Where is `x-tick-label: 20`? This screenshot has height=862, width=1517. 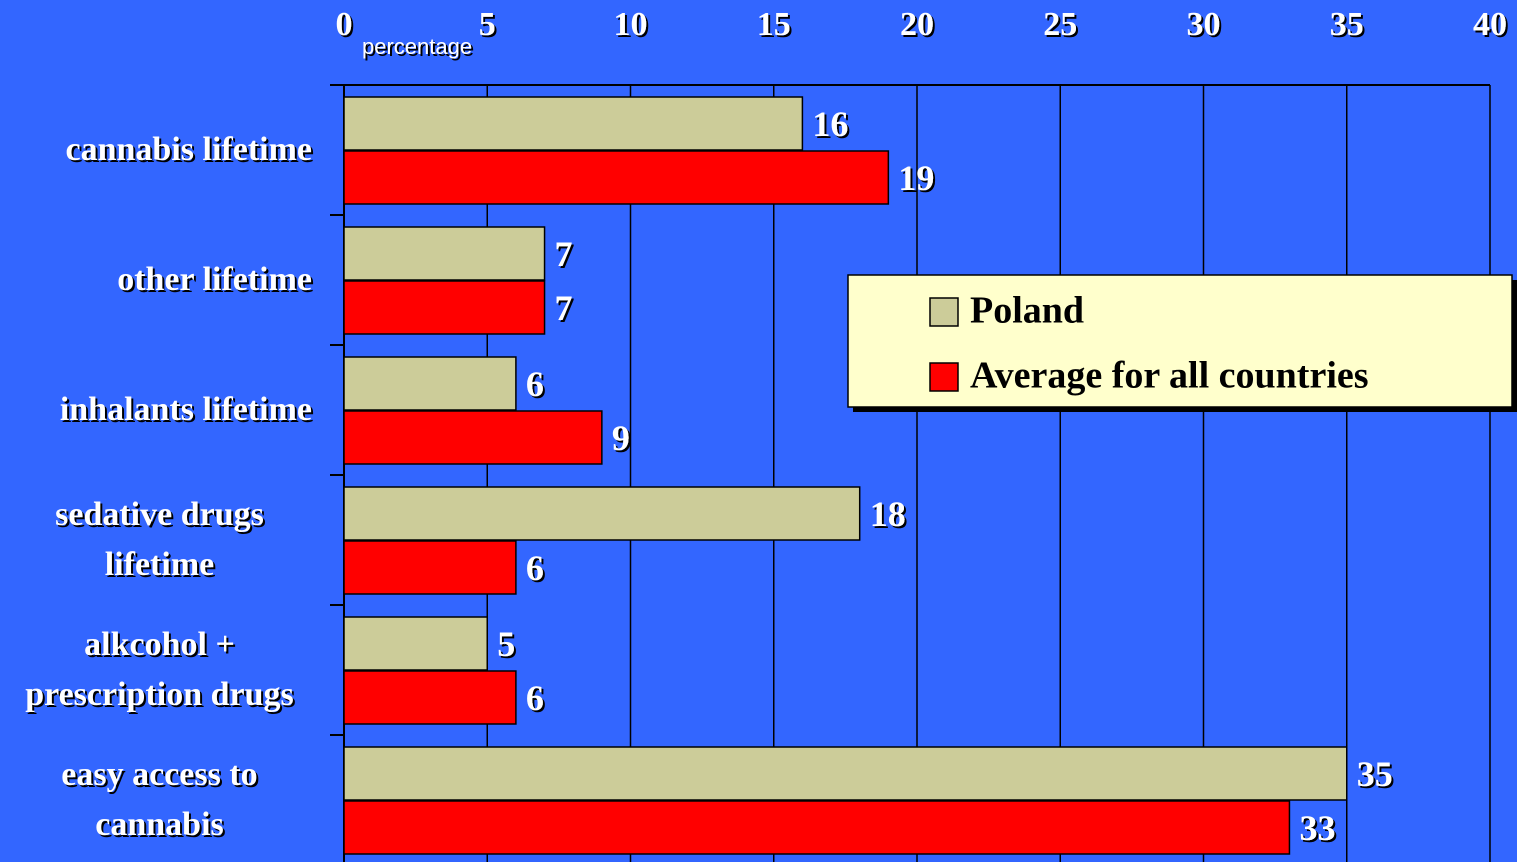 x-tick-label: 20 is located at coordinates (917, 24).